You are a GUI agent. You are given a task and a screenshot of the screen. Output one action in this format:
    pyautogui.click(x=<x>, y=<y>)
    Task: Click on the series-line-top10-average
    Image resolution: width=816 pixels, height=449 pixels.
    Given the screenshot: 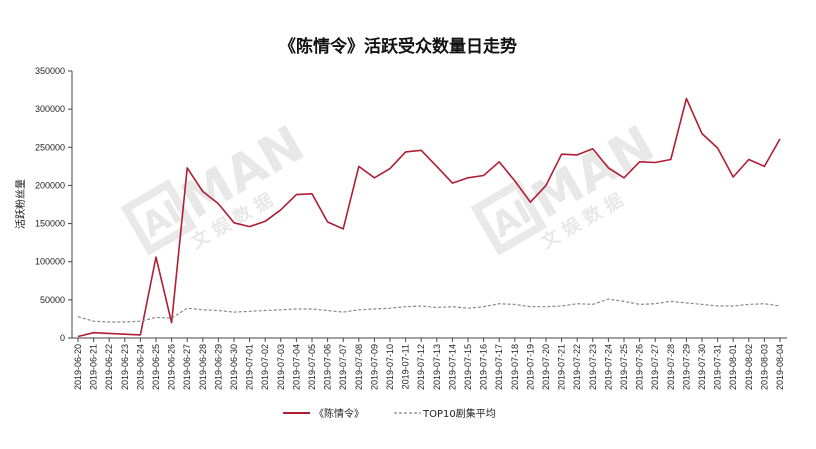 What is the action you would take?
    pyautogui.click(x=429, y=310)
    